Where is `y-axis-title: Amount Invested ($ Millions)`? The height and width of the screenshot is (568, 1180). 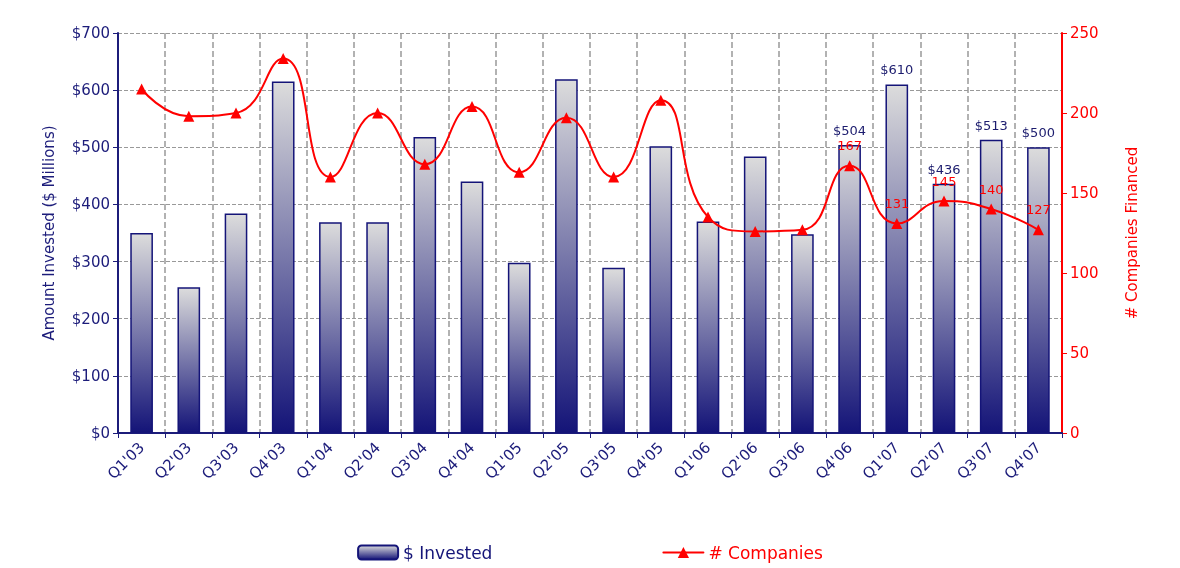
y-axis-title: Amount Invested ($ Millions) is located at coordinates (48, 233).